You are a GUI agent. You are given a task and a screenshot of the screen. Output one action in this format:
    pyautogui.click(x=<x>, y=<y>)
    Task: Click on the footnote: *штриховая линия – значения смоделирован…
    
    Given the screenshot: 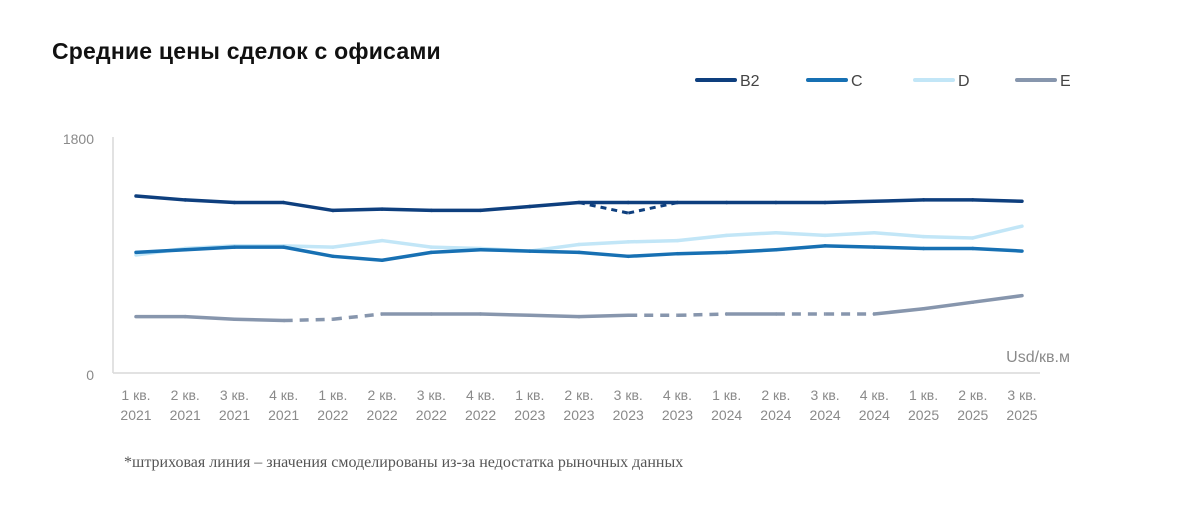 What is the action you would take?
    pyautogui.click(x=404, y=462)
    